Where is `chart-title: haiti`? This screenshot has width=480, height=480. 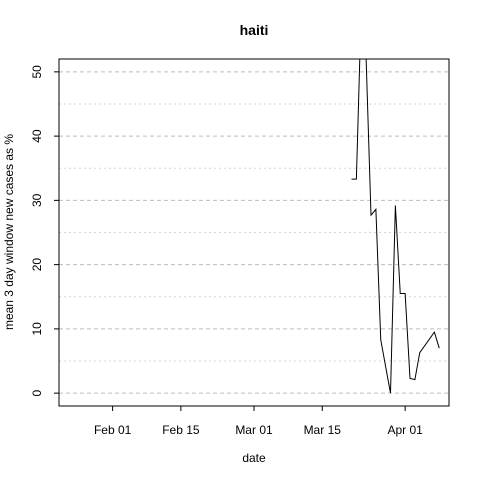
chart-title: haiti is located at coordinates (254, 30).